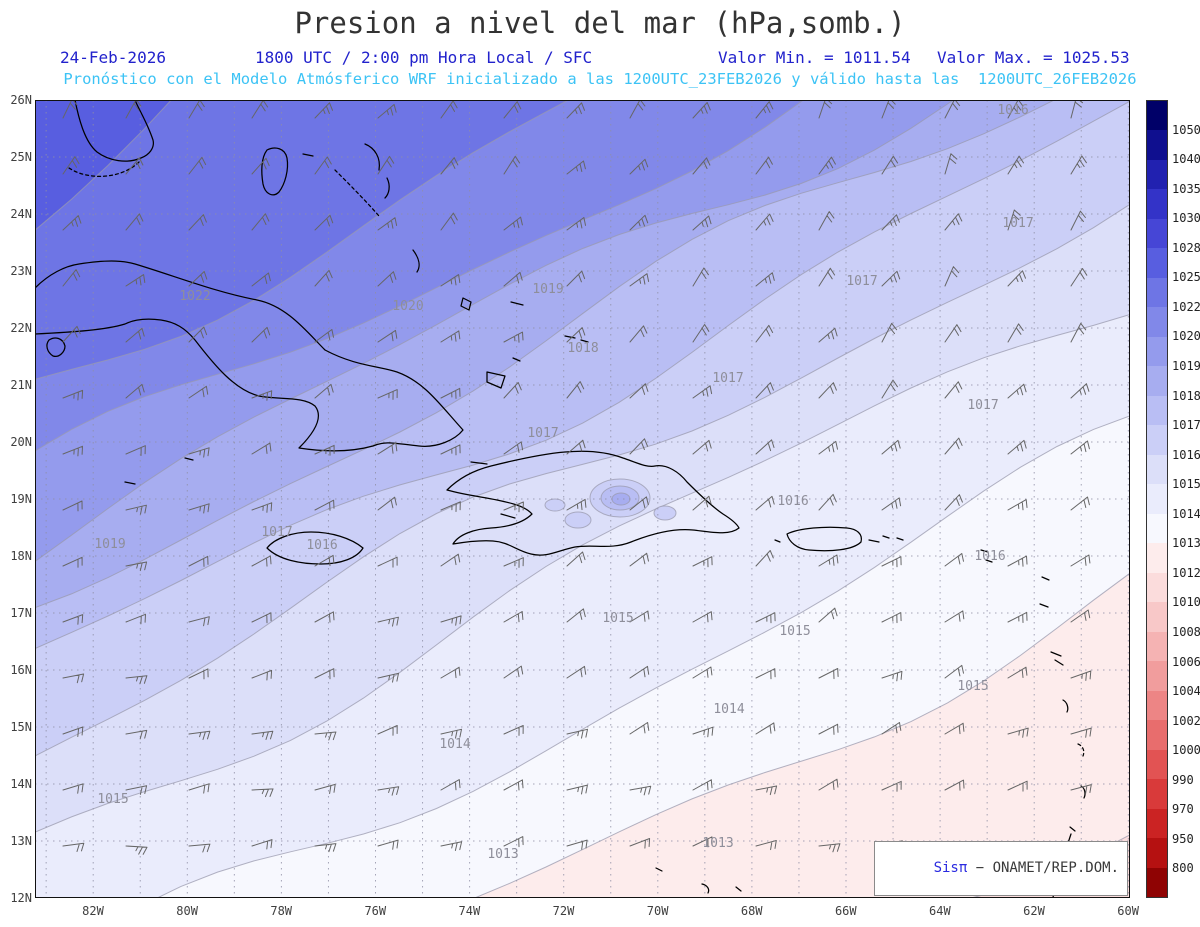  I want to click on colorbar-label: 970, so click(1183, 809).